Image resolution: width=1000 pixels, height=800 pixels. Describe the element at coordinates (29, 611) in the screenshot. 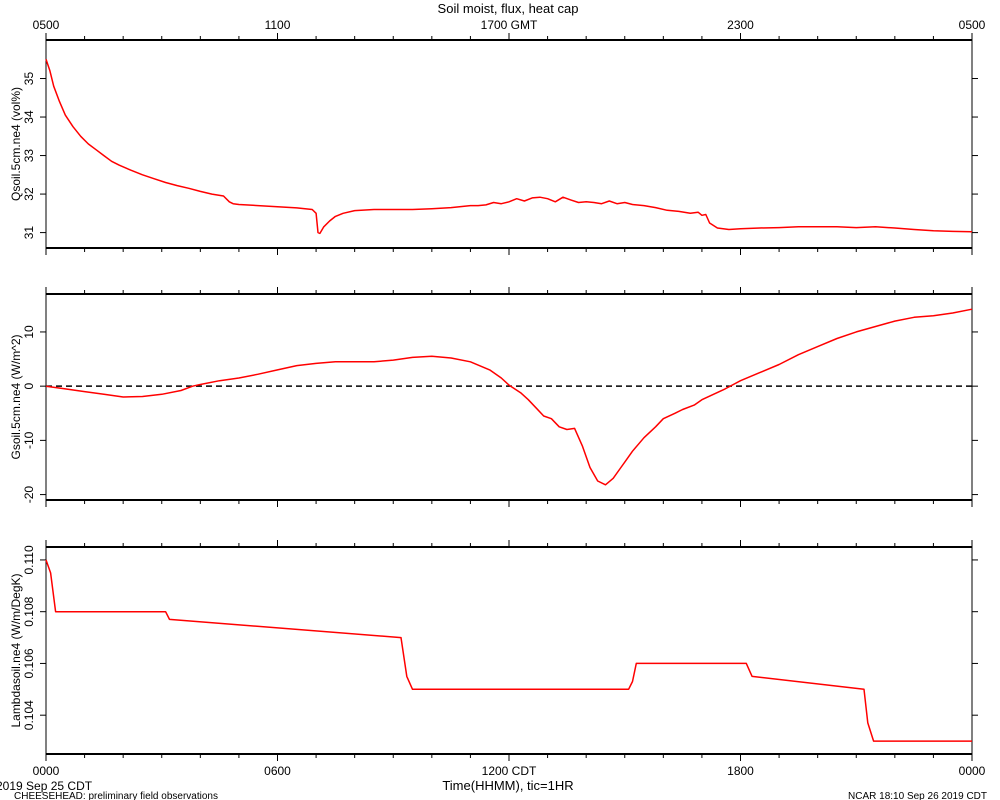

I see `y-tick-label: 0.108` at that location.